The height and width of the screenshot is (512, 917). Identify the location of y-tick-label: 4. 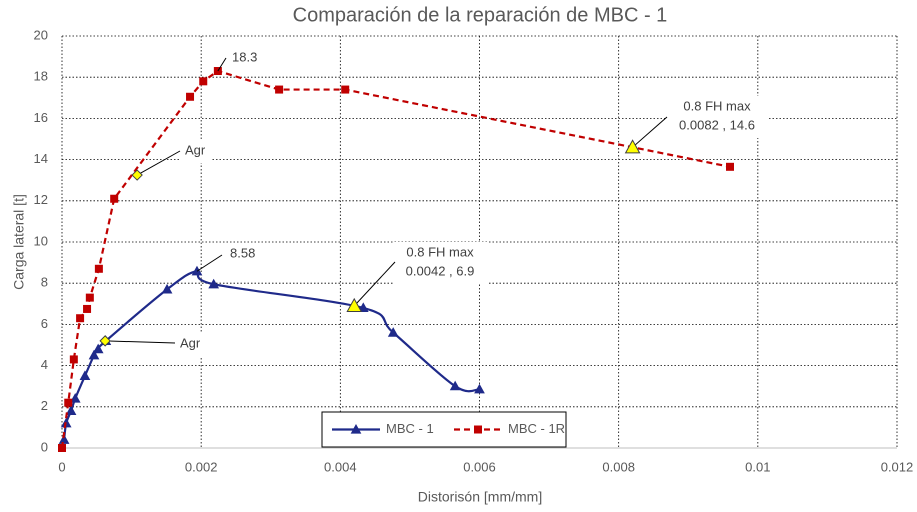
(44, 364).